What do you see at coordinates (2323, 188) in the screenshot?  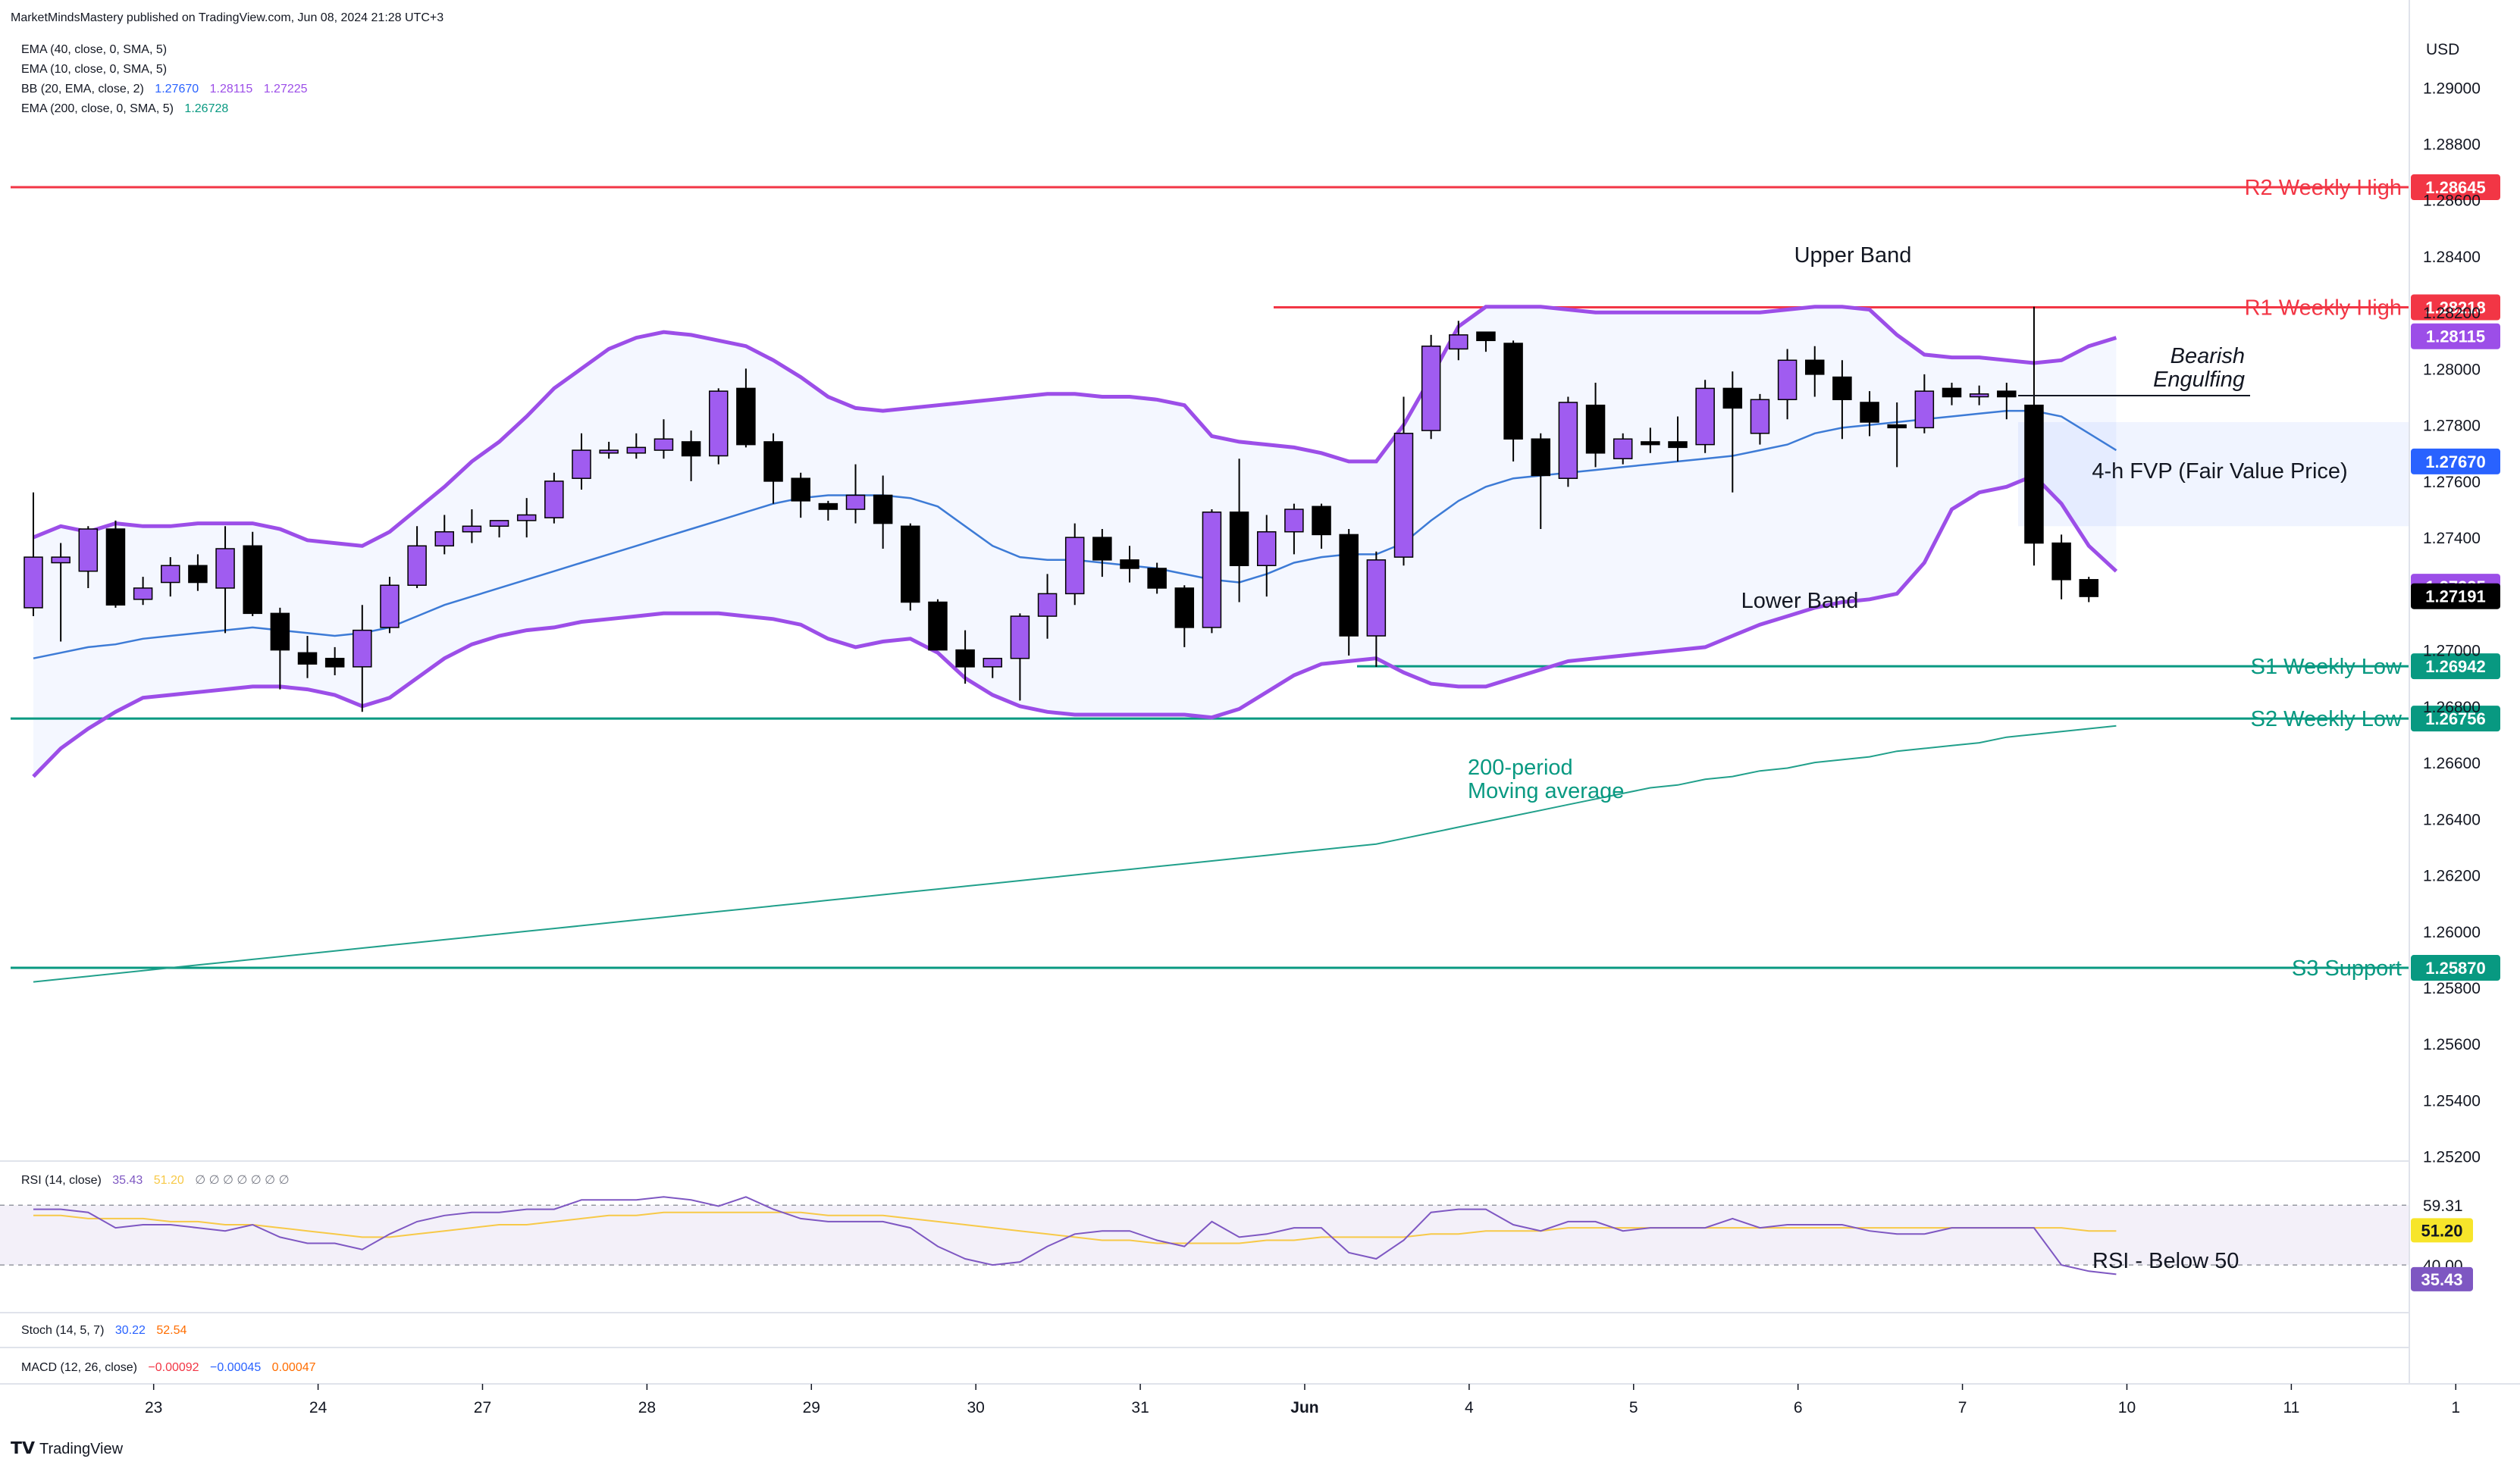 I see `level-label: R2 Weekly High` at bounding box center [2323, 188].